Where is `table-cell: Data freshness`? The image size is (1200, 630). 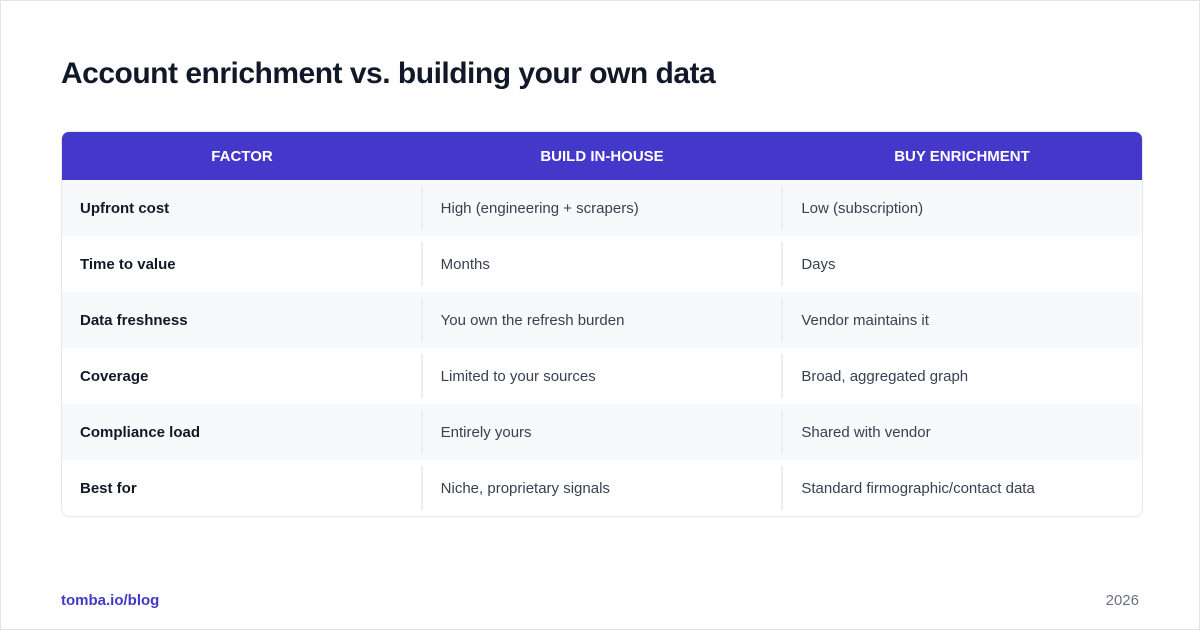
table-cell: Data freshness is located at coordinates (134, 320).